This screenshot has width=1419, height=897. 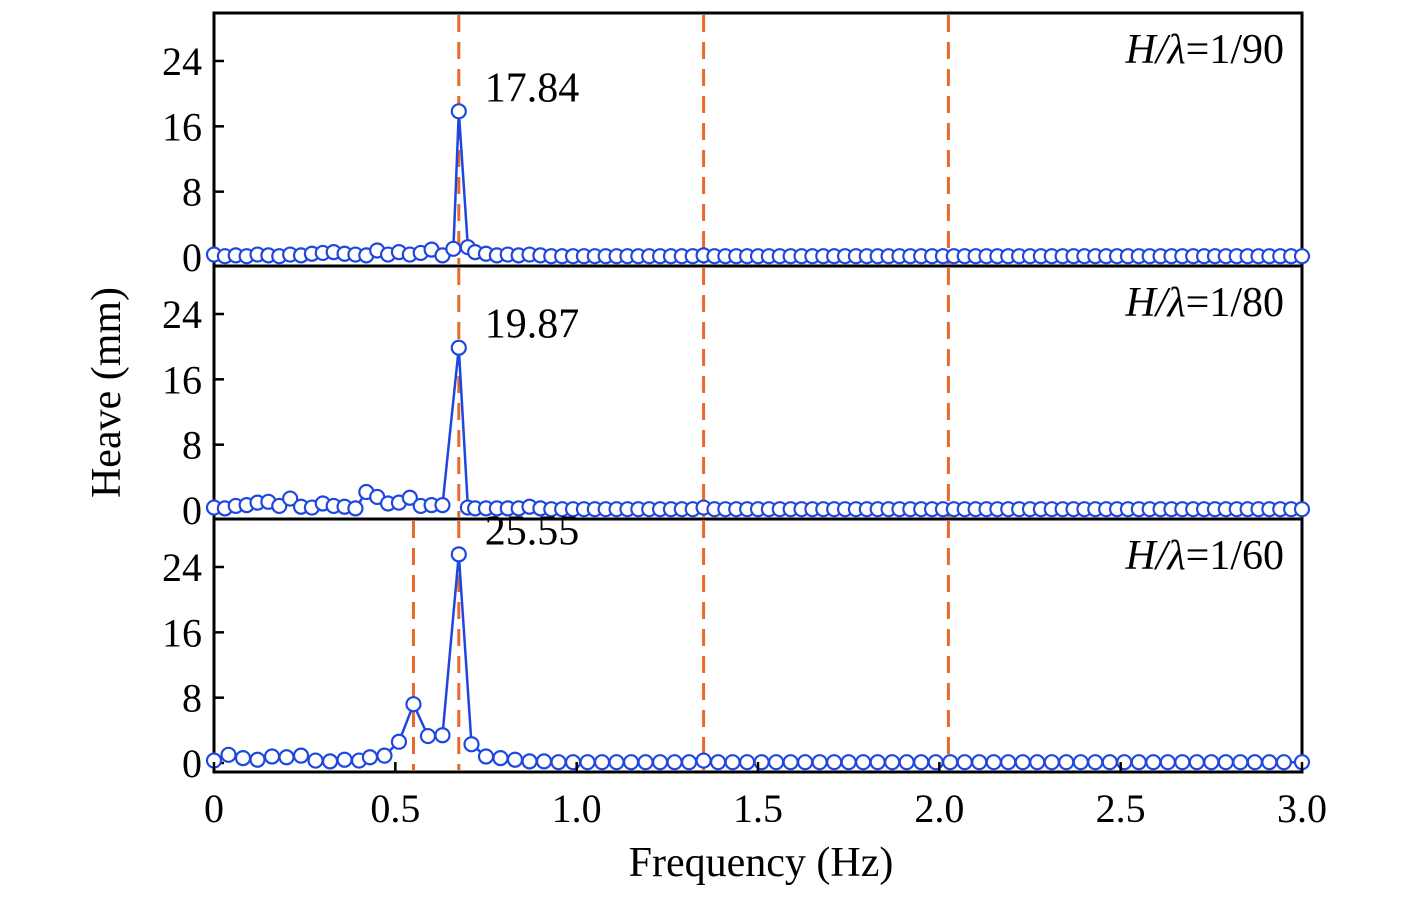 I want to click on x-tick-label: 0.5, so click(x=395, y=808).